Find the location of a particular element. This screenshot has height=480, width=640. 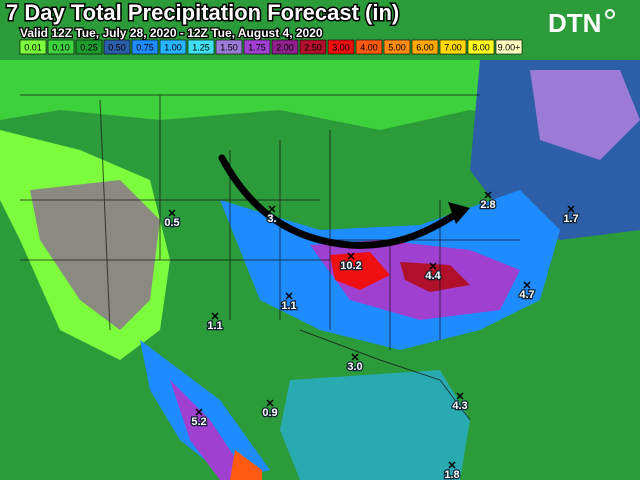

legend-label: 0.75 is located at coordinates (145, 47).